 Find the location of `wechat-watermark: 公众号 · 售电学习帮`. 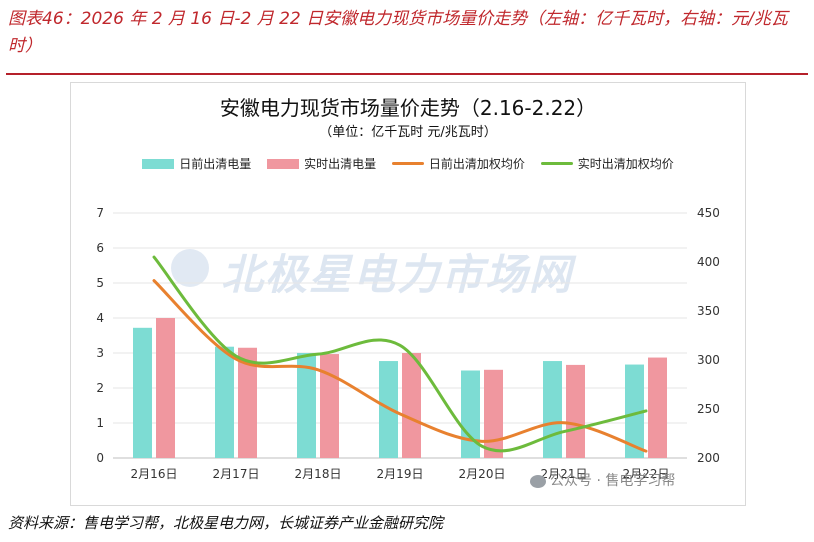

wechat-watermark: 公众号 · 售电学习帮 is located at coordinates (602, 480).